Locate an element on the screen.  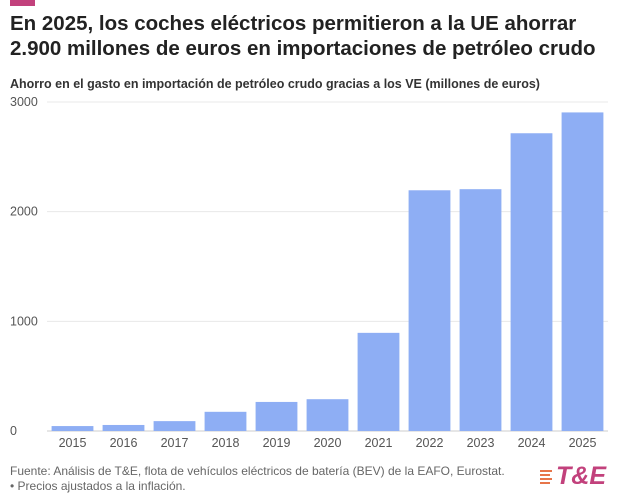
x-tick-label: 2025 is located at coordinates (583, 443).